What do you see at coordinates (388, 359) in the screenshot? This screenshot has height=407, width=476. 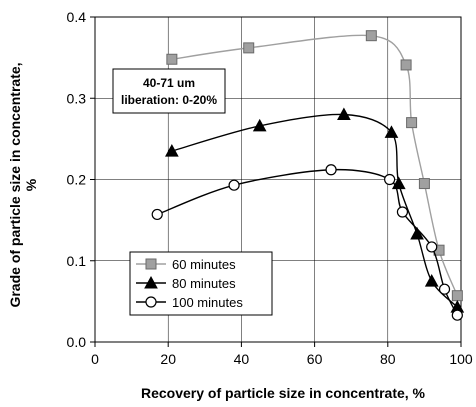 I see `x-tick-label: 80` at bounding box center [388, 359].